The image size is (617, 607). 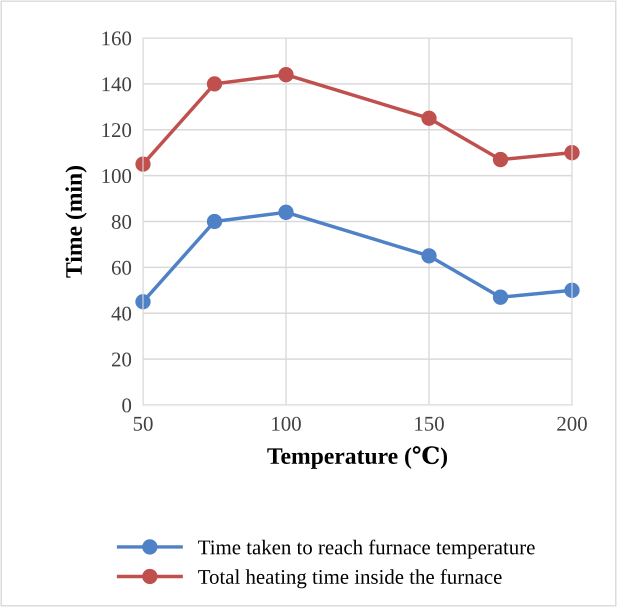 I want to click on x-tick-label: 100, so click(x=286, y=423).